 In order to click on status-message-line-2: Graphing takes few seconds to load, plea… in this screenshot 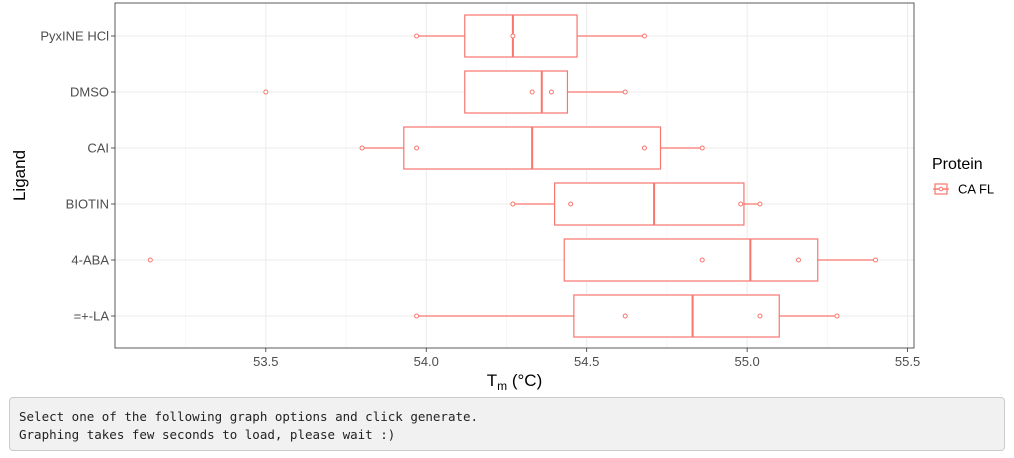, I will do `click(207, 434)`.